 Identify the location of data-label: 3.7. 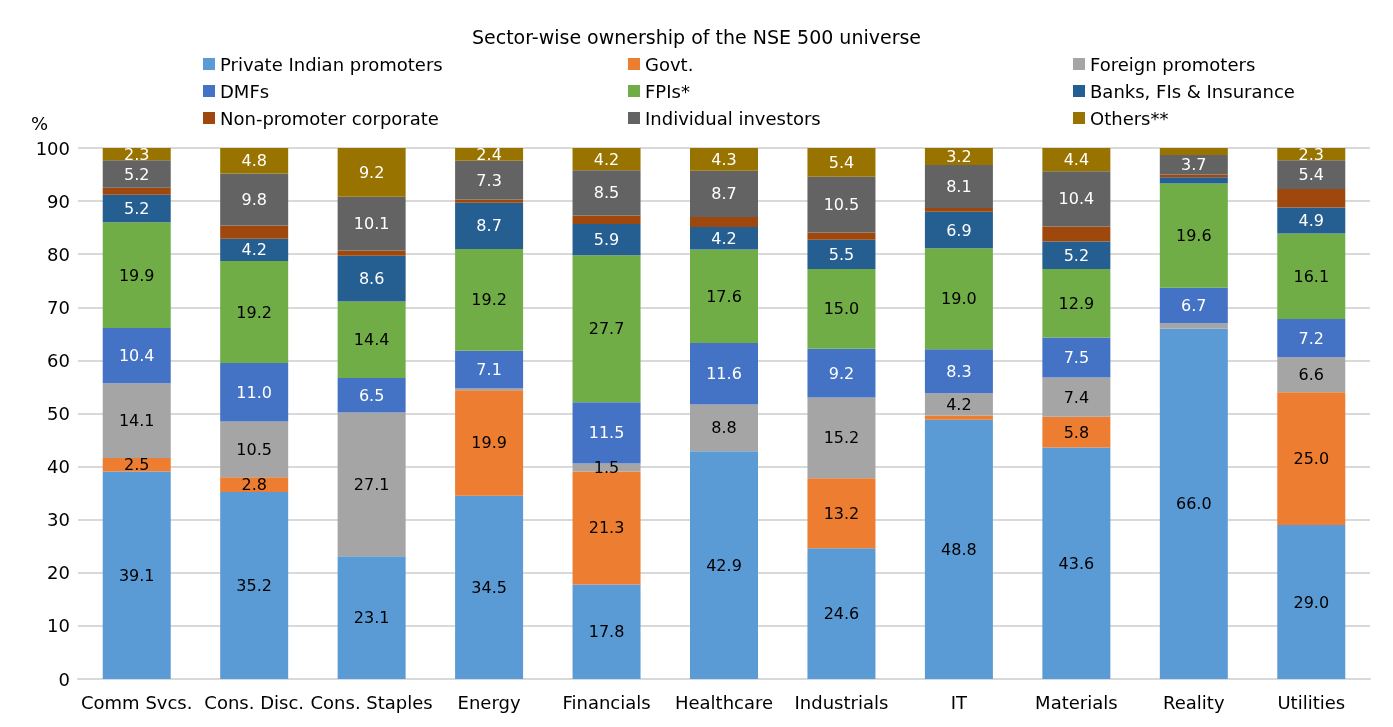
(1194, 165).